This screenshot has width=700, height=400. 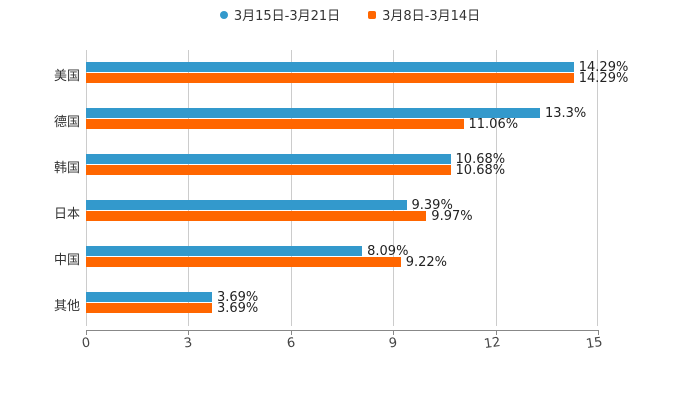 I want to click on x-tick-label: 9, so click(x=393, y=343).